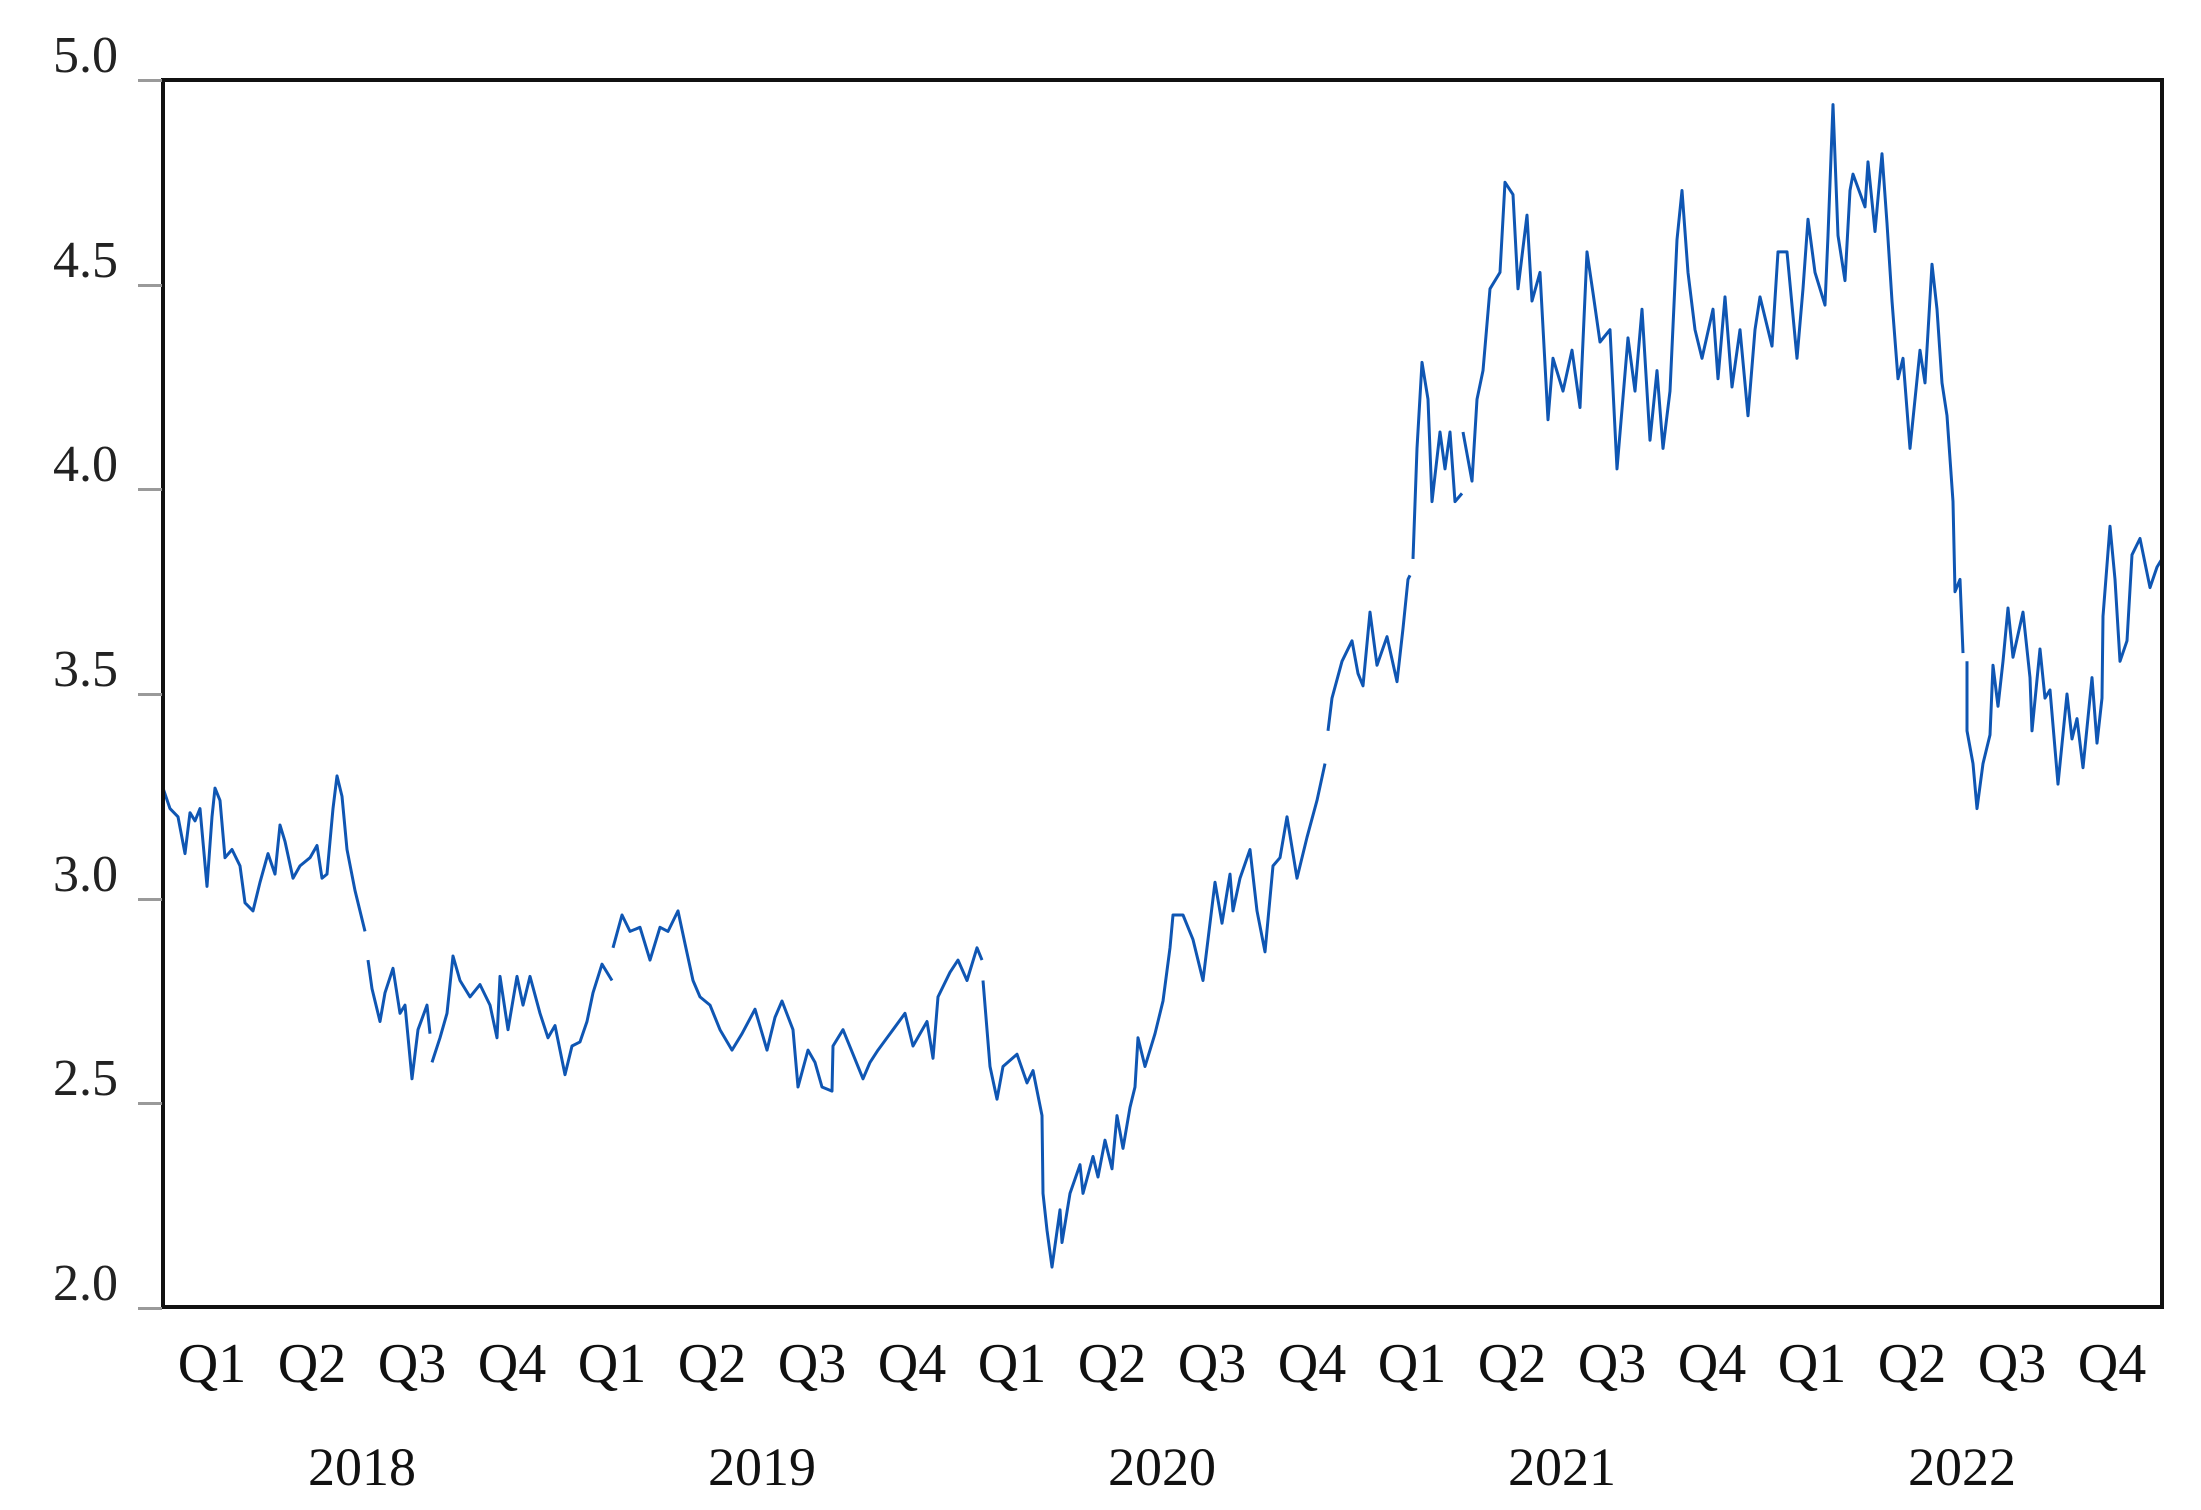  Describe the element at coordinates (1162, 1467) in the screenshot. I see `x-tick-label-year: 2020` at that location.